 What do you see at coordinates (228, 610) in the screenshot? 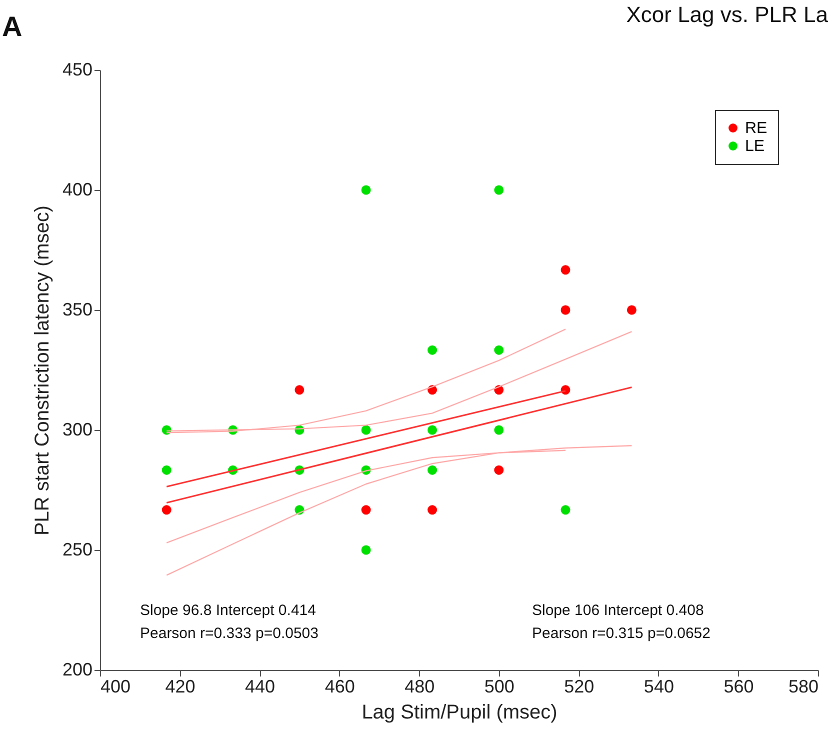
I see `annotation: Slope 96.8 Intercept 0.414` at bounding box center [228, 610].